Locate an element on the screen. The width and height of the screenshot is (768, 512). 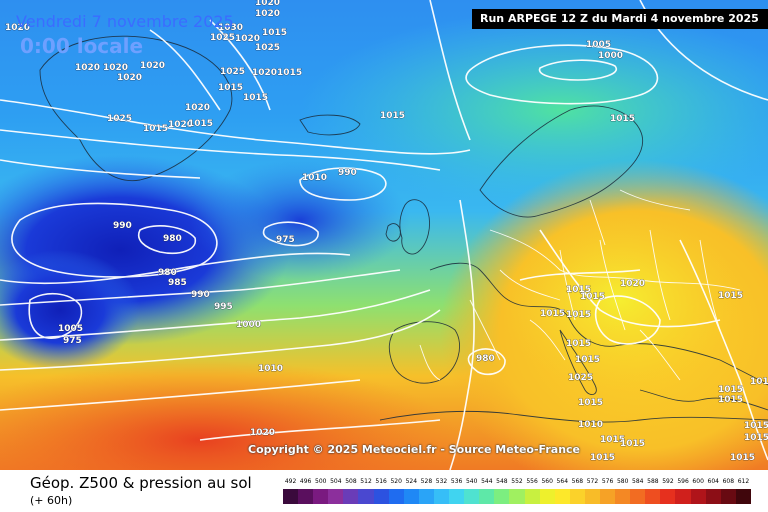
legend-label: 600 is located at coordinates (698, 481).